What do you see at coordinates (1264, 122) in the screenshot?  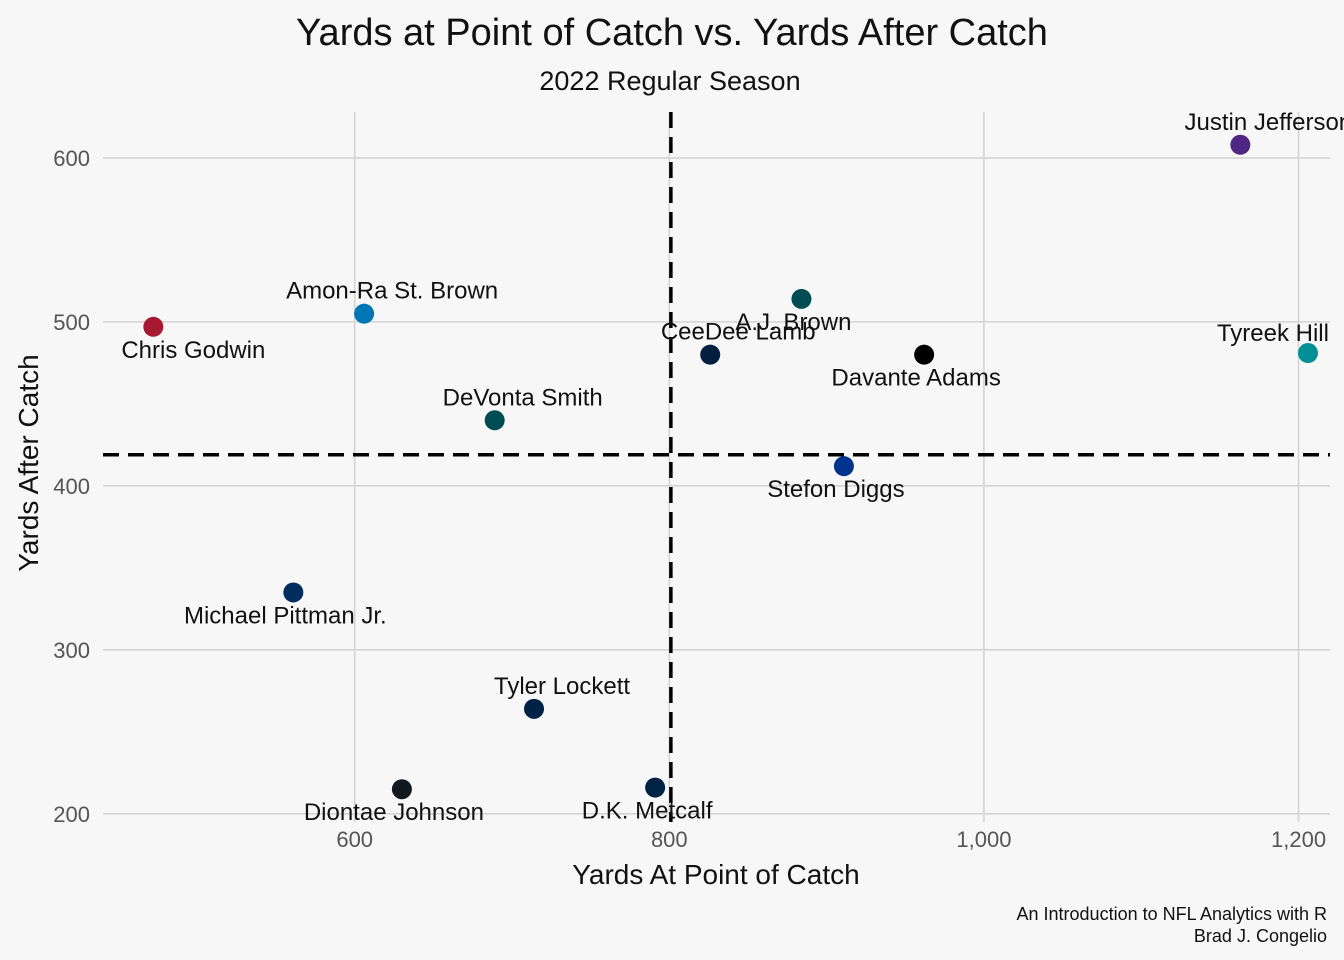 I see `point-label: Justin Jefferson` at bounding box center [1264, 122].